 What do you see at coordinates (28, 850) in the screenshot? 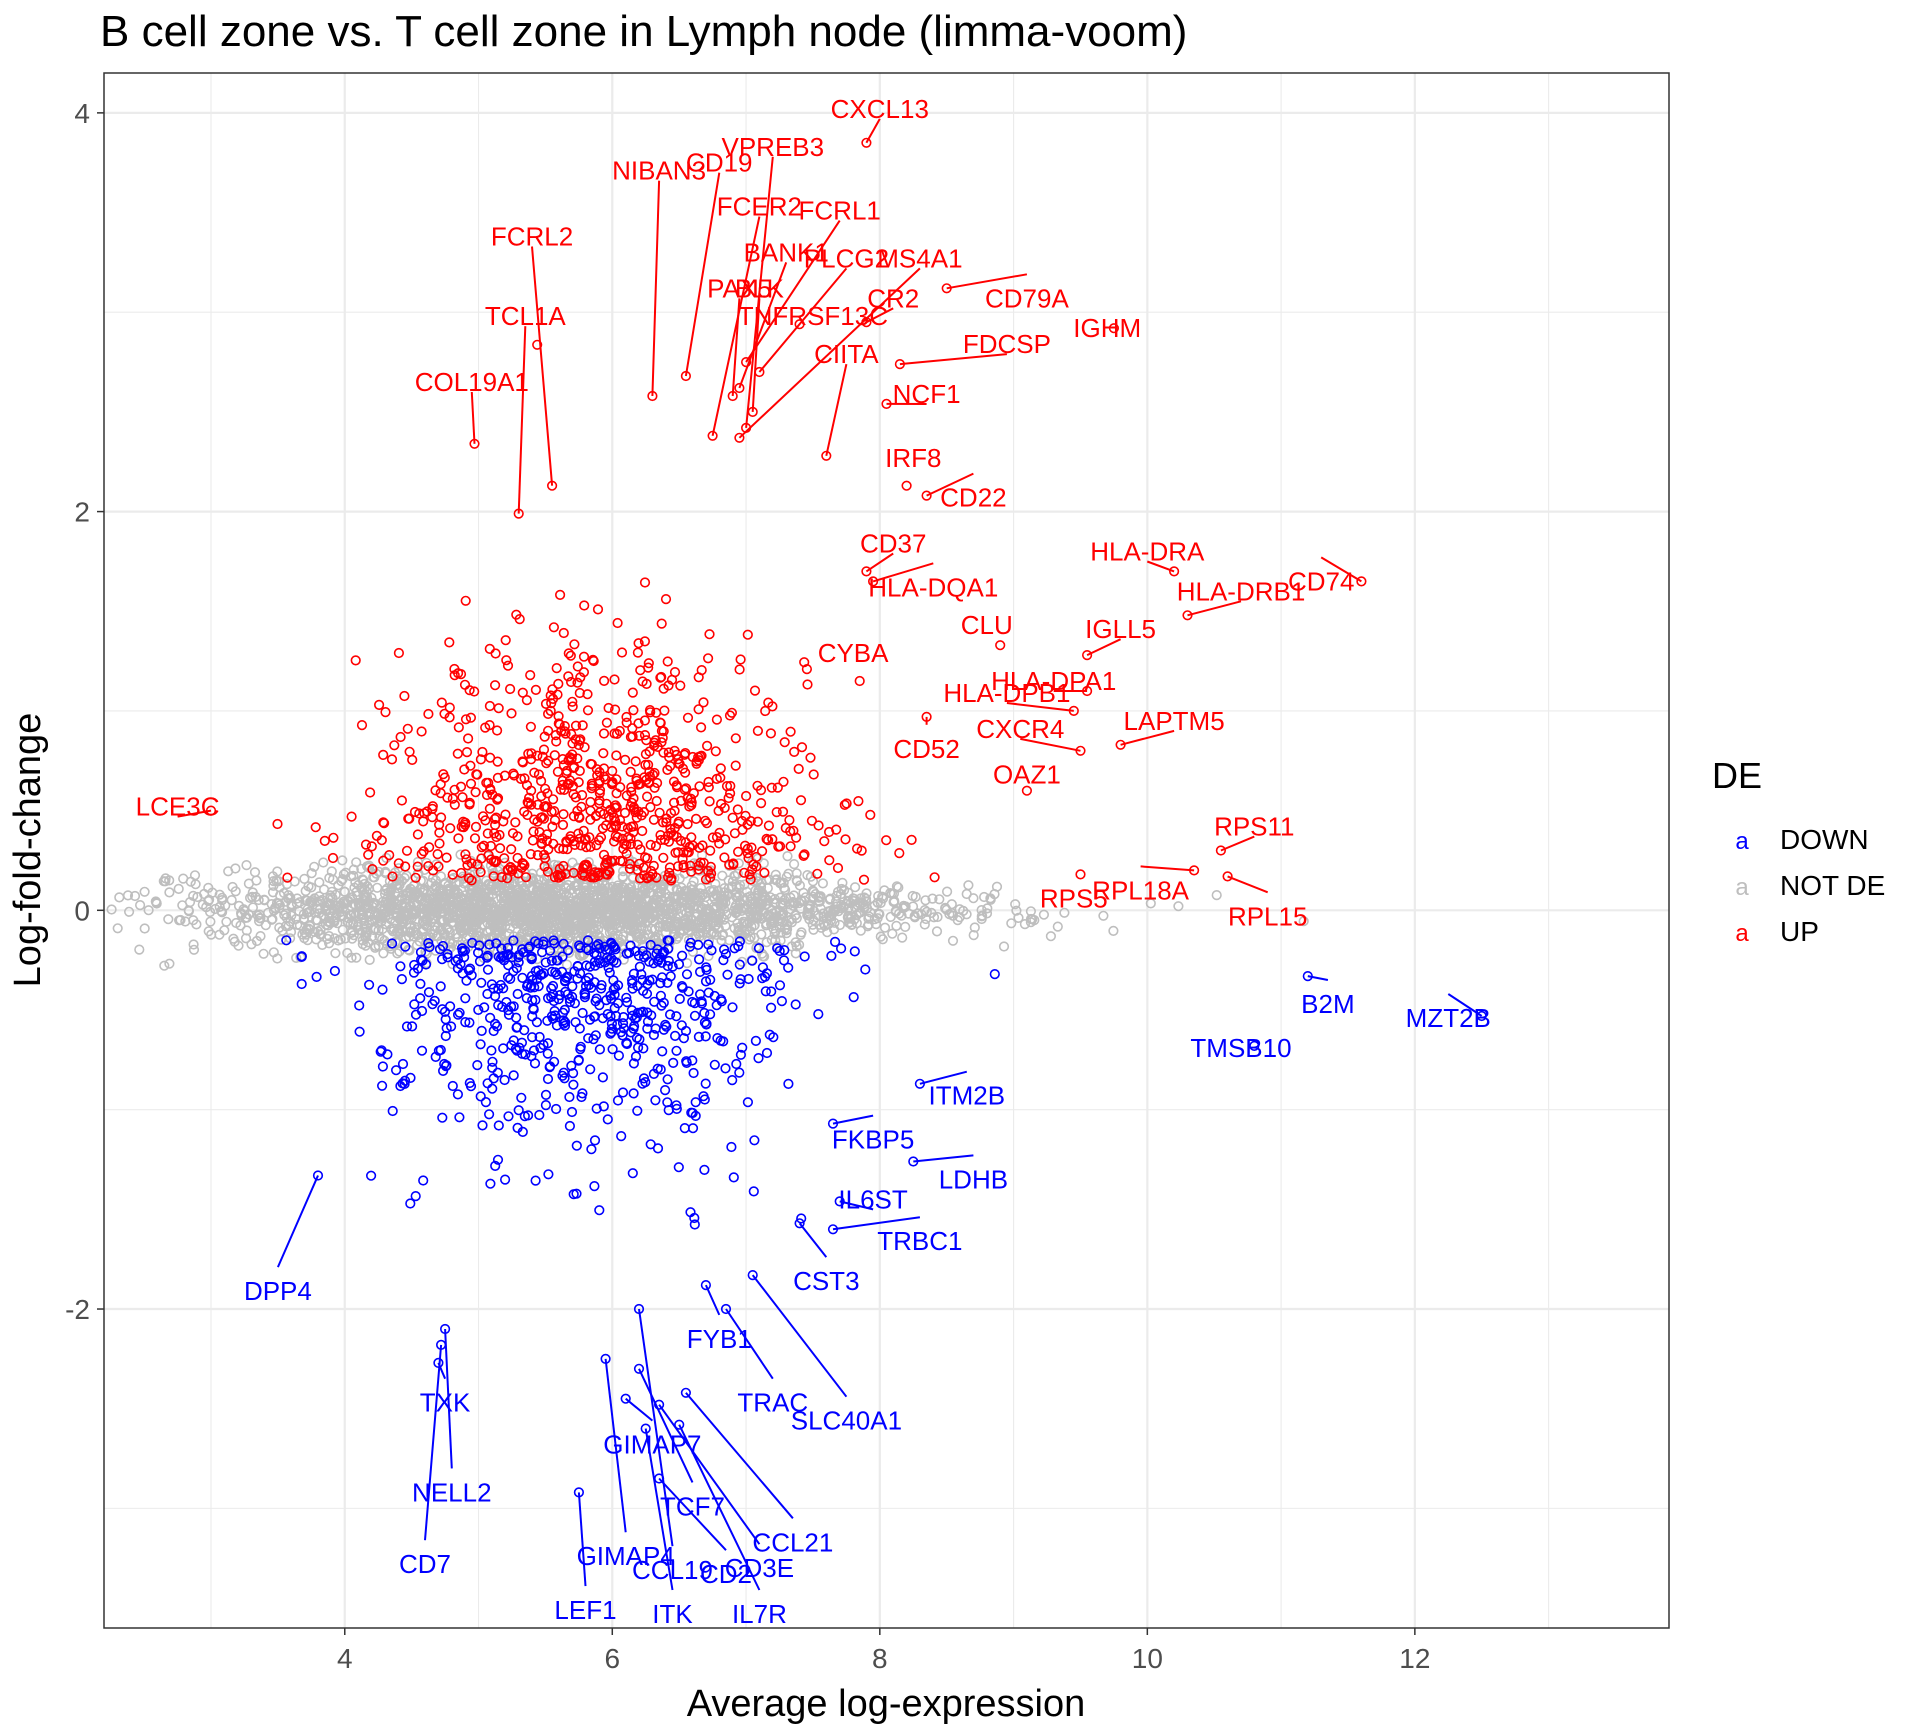
I see `y-axis-title: Log-fold-change` at bounding box center [28, 850].